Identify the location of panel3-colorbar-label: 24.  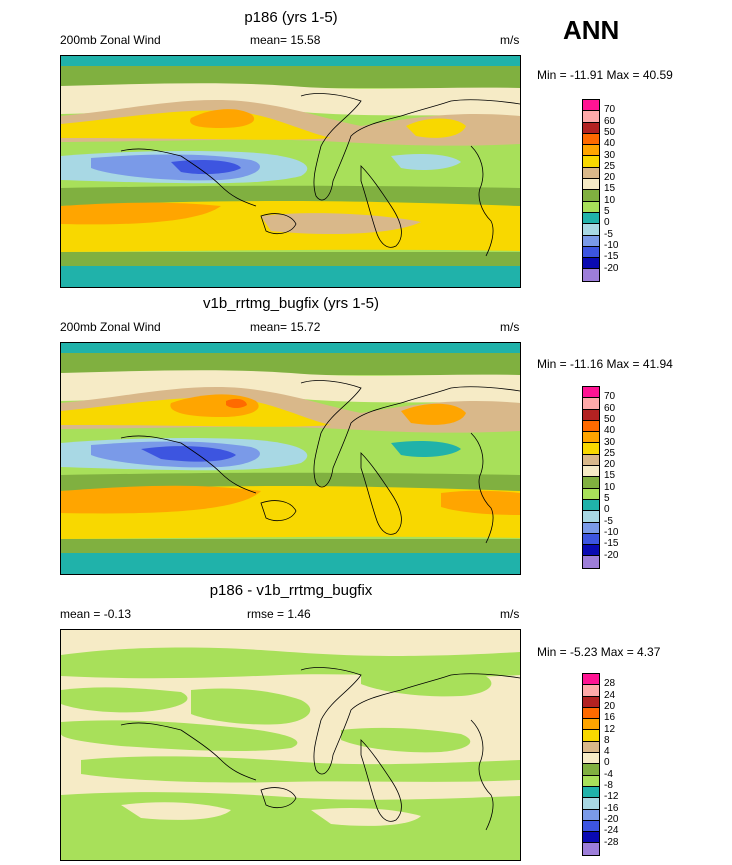
(610, 695).